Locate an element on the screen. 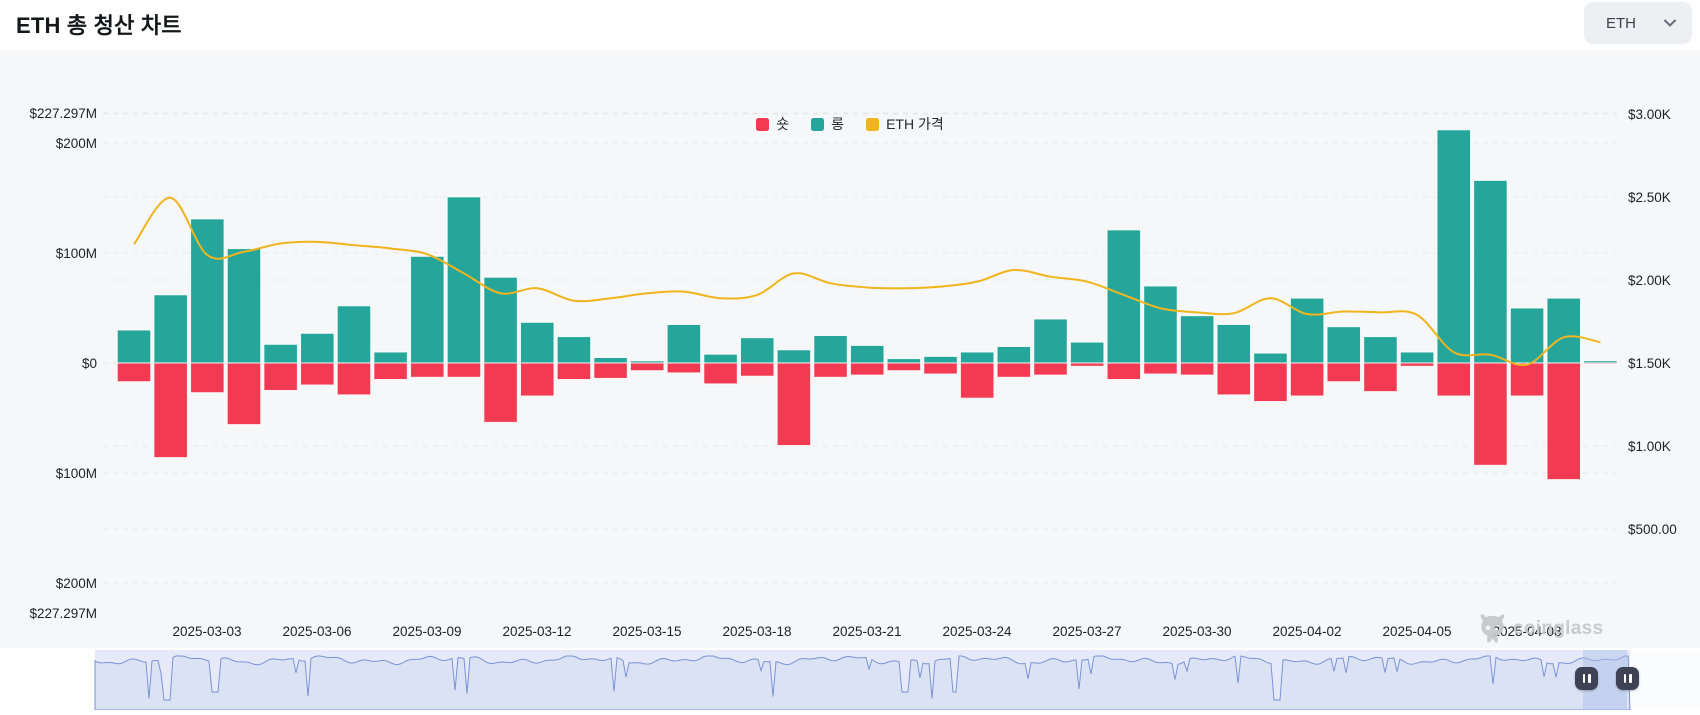 The image size is (1700, 715). symbol-dropdown: ETH is located at coordinates (1638, 23).